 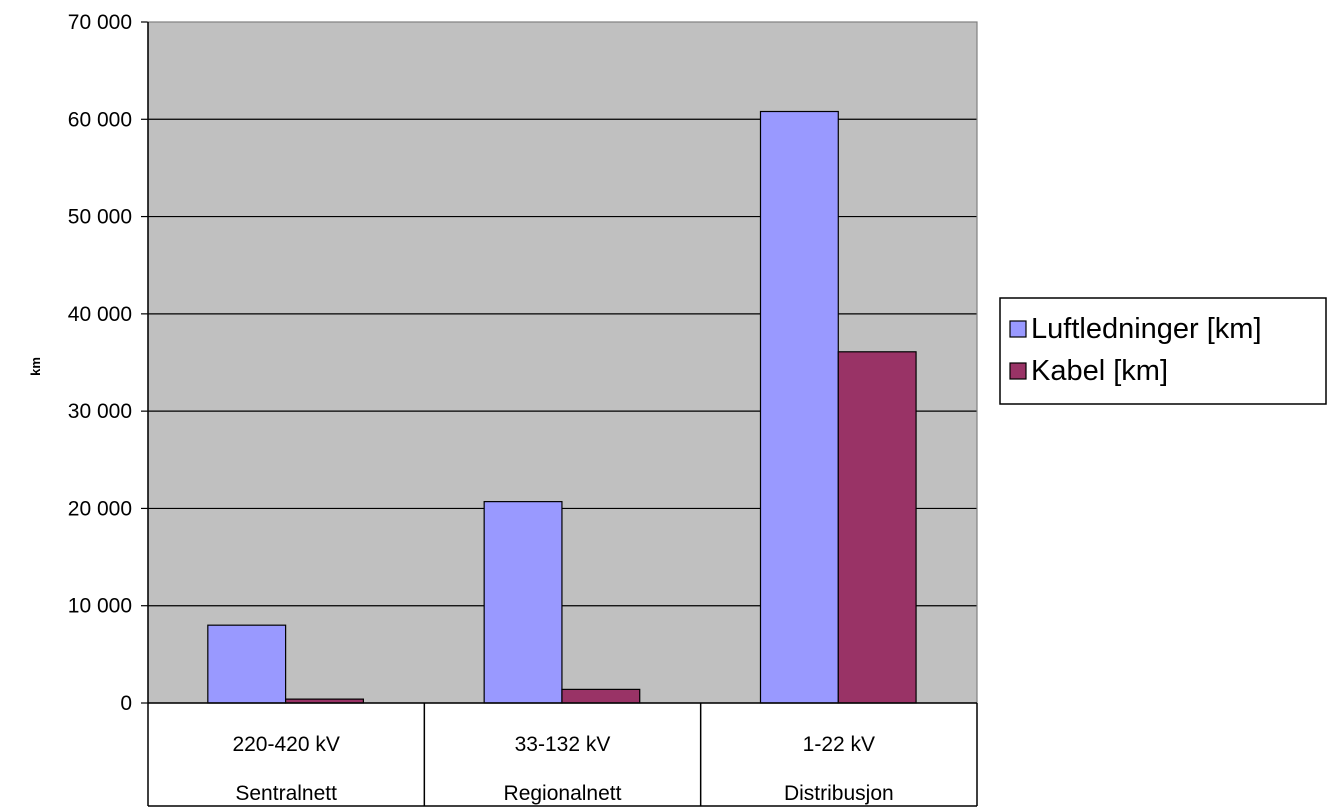 I want to click on y-tick-label: 50 000, so click(x=100, y=217).